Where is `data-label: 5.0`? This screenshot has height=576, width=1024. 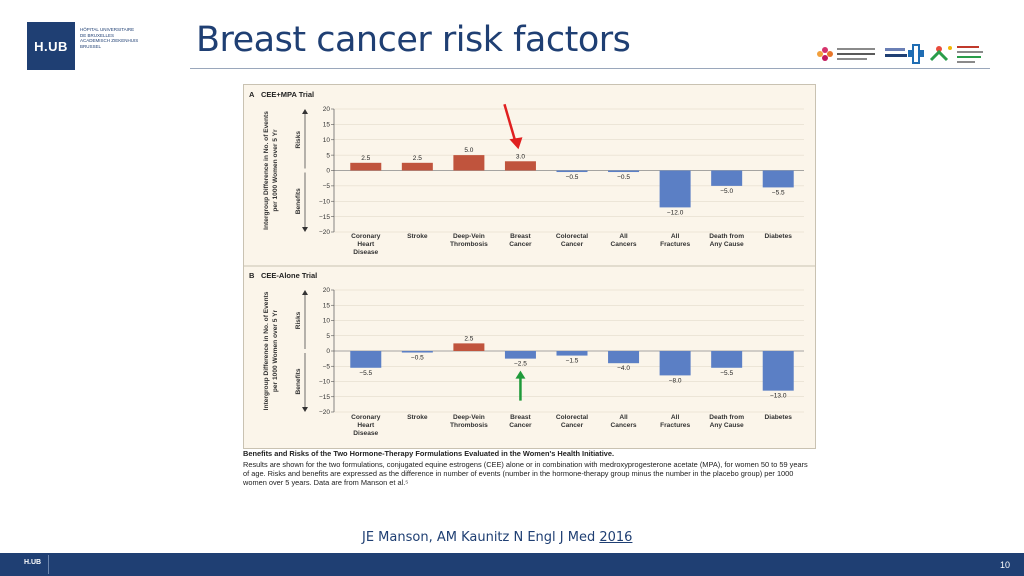
data-label: 5.0 is located at coordinates (468, 150).